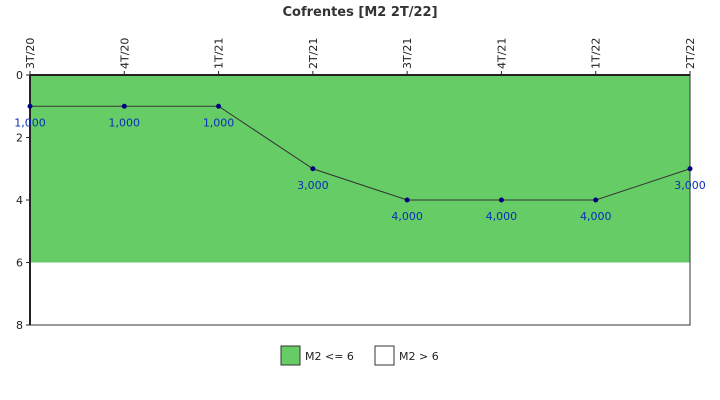 This screenshot has height=400, width=720. Describe the element at coordinates (407, 53) in the screenshot. I see `x-tick-label: 3T/21` at that location.